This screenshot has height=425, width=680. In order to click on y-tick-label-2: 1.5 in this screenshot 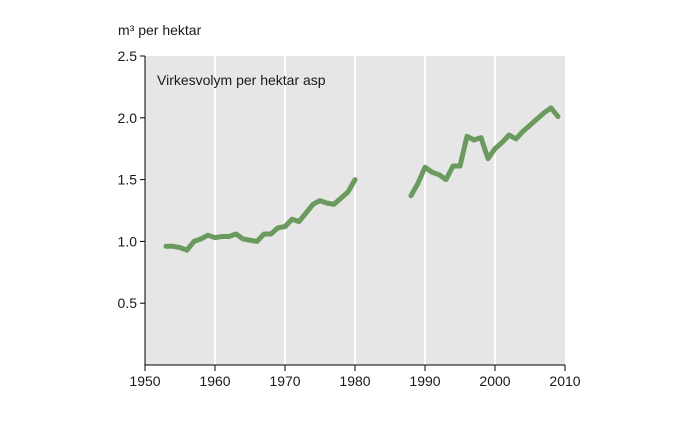, I will do `click(128, 180)`.